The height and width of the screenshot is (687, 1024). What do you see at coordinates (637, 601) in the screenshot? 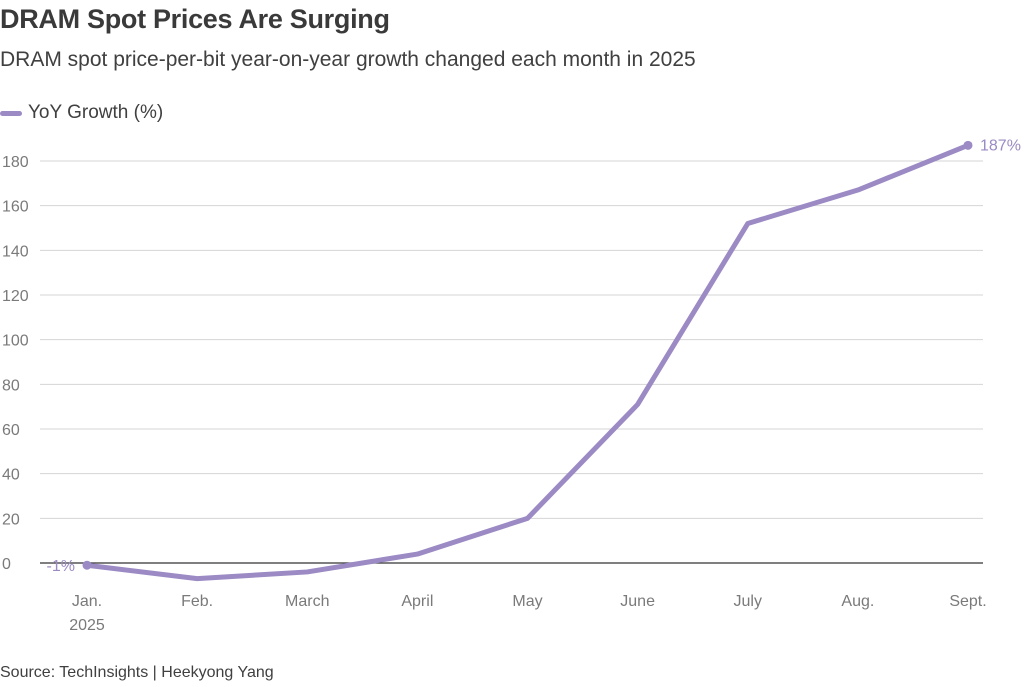
I see `x-tick-label: June` at bounding box center [637, 601].